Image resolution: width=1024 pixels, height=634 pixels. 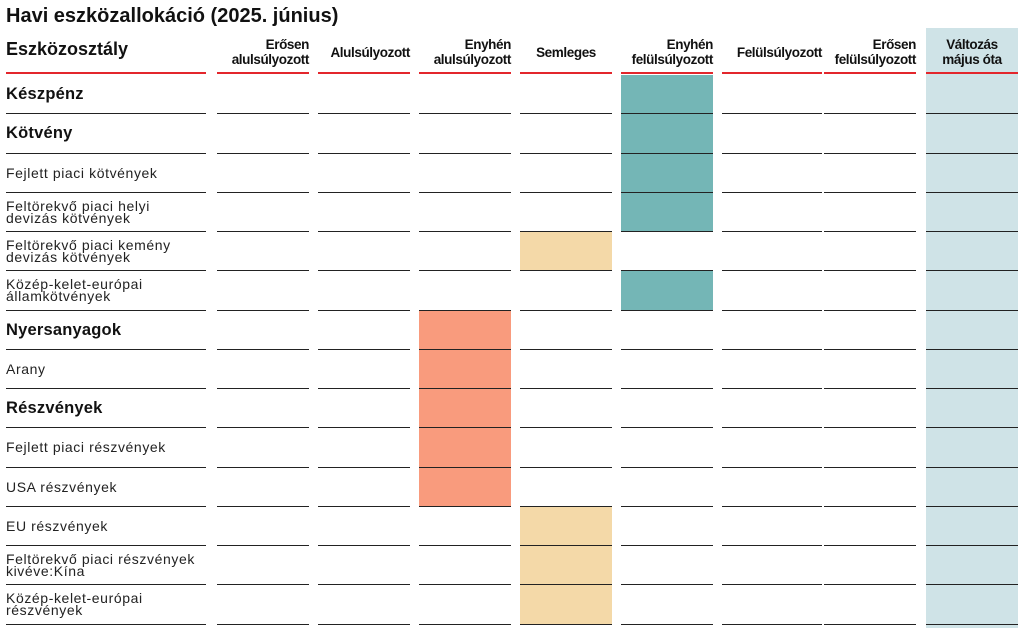 I want to click on header-col-strong-under: Erősen alulsúlyozott, so click(x=263, y=52).